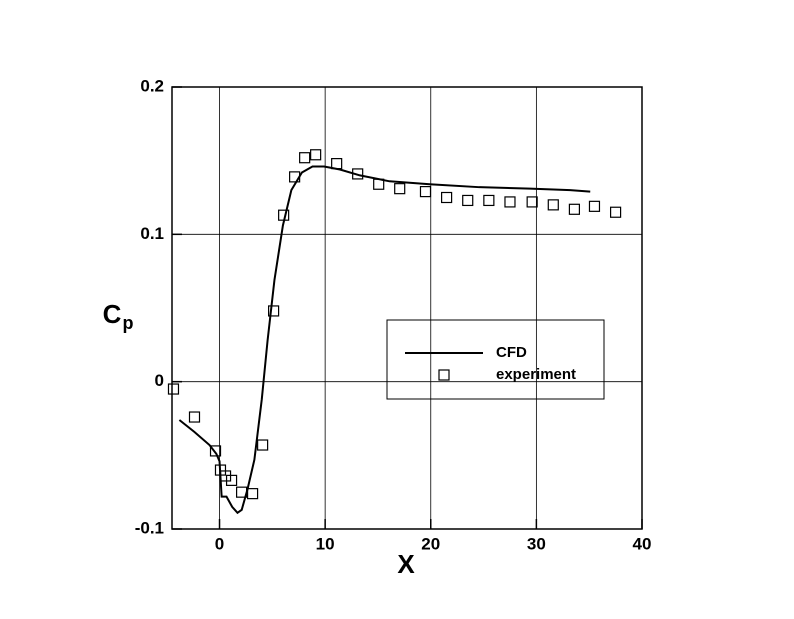 The image size is (794, 619). What do you see at coordinates (152, 233) in the screenshot?
I see `y-tick-label: 0.1` at bounding box center [152, 233].